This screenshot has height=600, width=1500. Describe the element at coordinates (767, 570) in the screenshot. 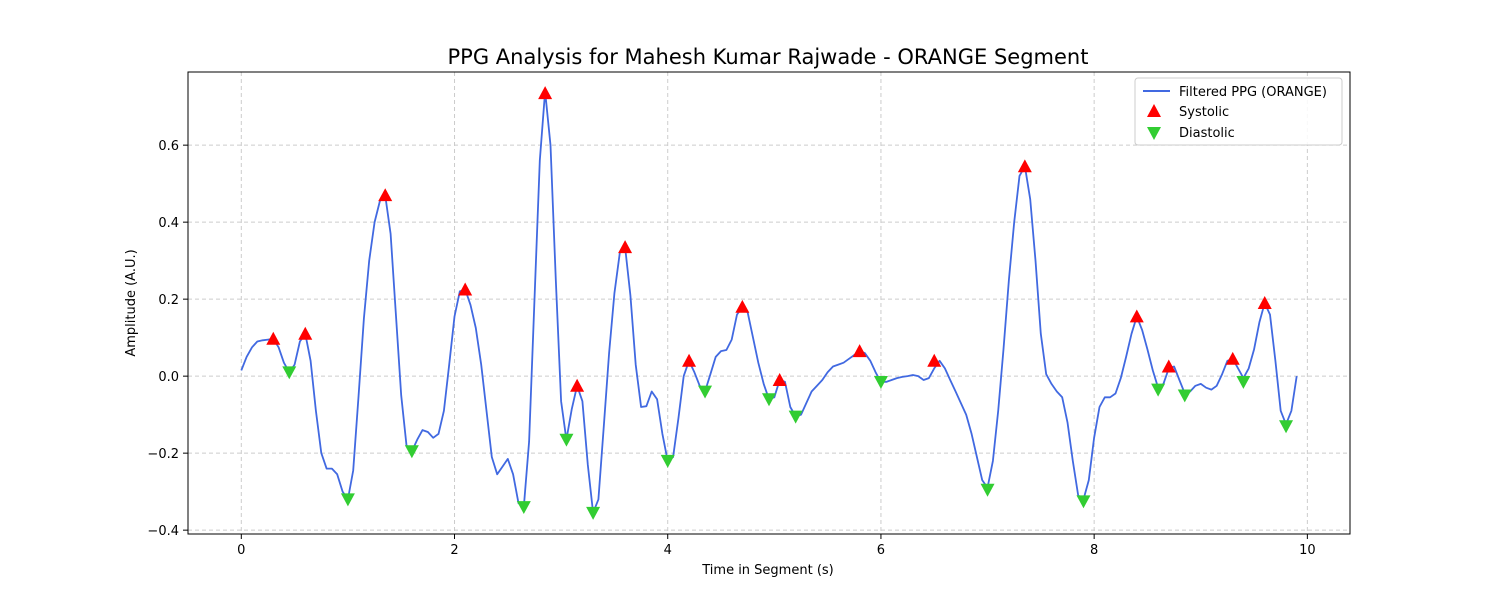

I see `x-axis-label: Time in Segment (s)` at that location.